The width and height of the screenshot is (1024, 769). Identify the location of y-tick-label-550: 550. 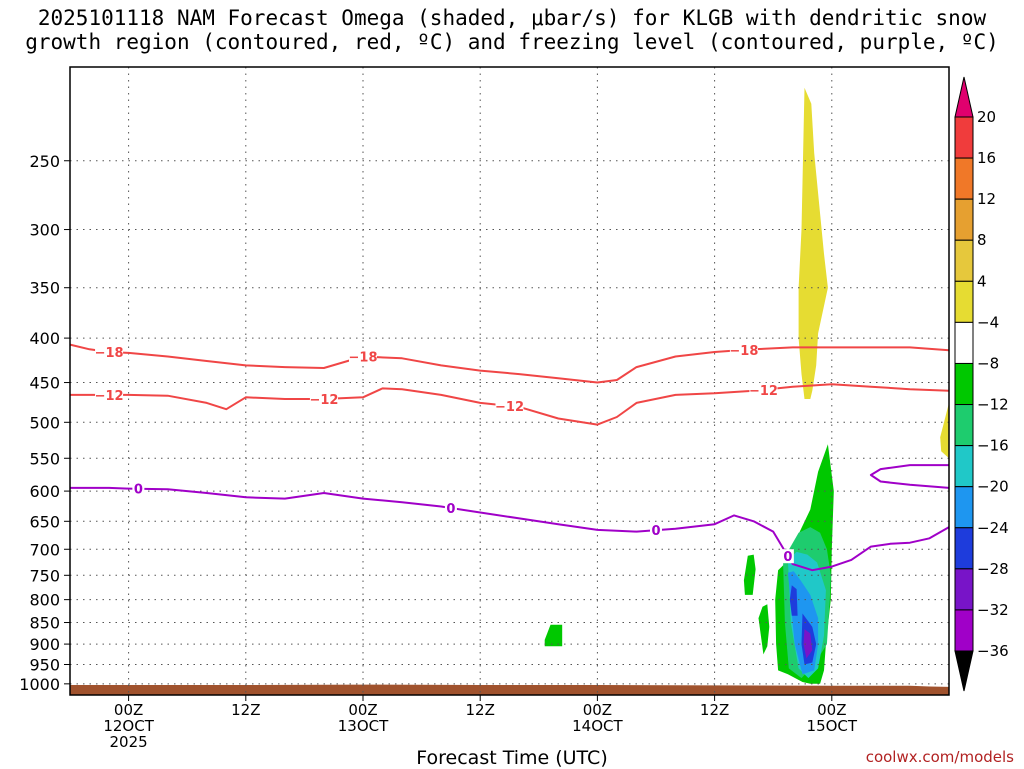
(44, 458).